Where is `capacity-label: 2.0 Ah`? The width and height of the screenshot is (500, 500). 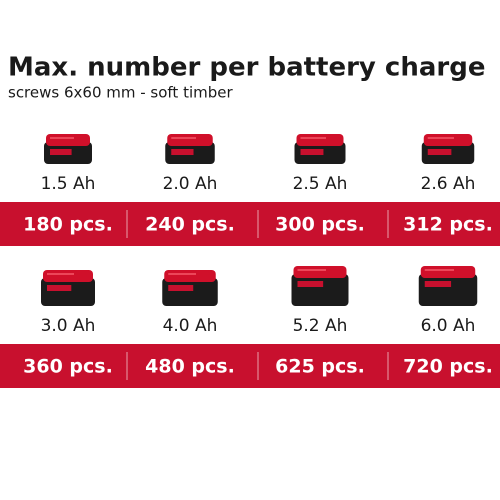 capacity-label: 2.0 Ah is located at coordinates (190, 184).